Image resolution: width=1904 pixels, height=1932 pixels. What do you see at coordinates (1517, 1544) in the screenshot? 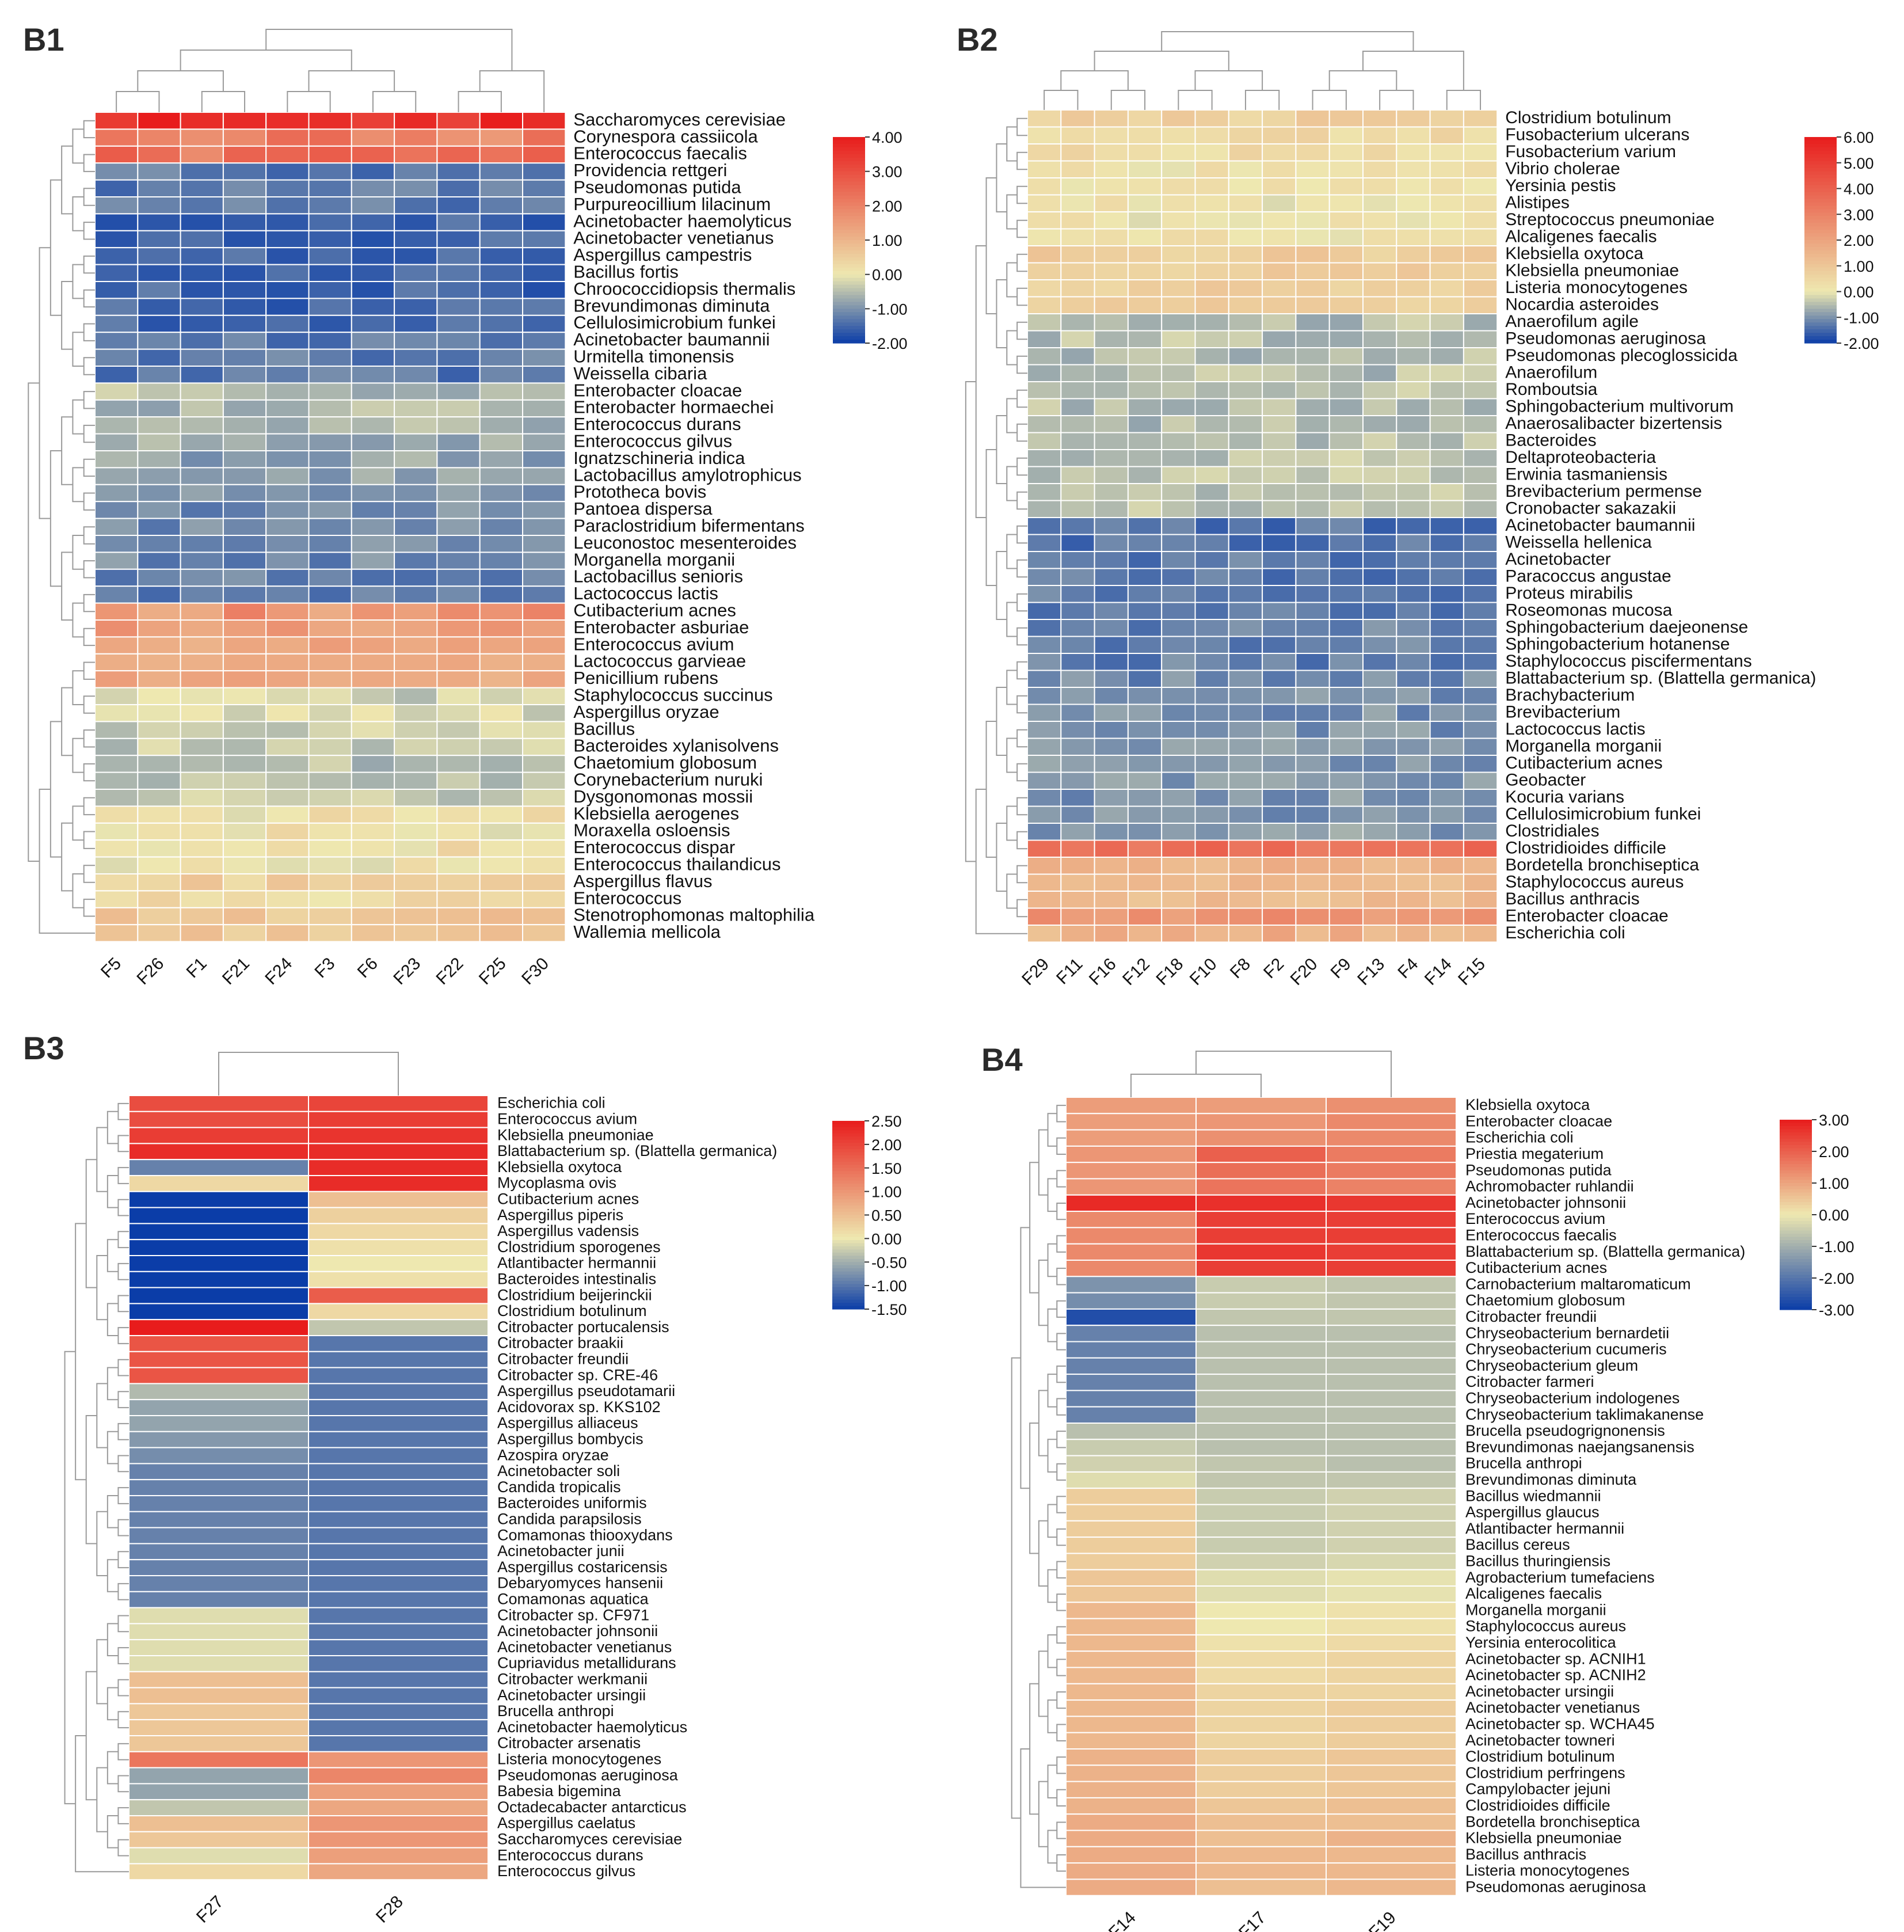
I see `row-label: Bacillus cereus` at bounding box center [1517, 1544].